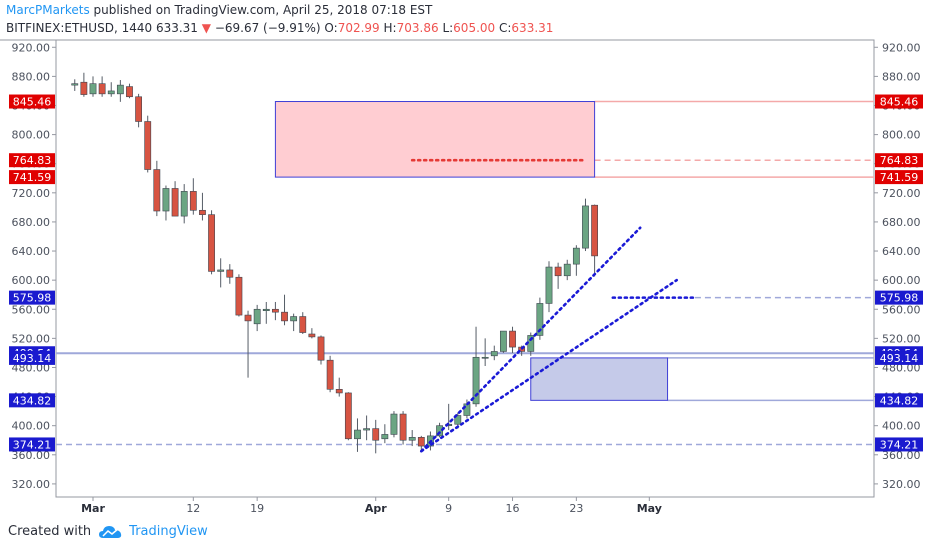  I want to click on price-change: −69.67 (−9.91%), so click(267, 28).